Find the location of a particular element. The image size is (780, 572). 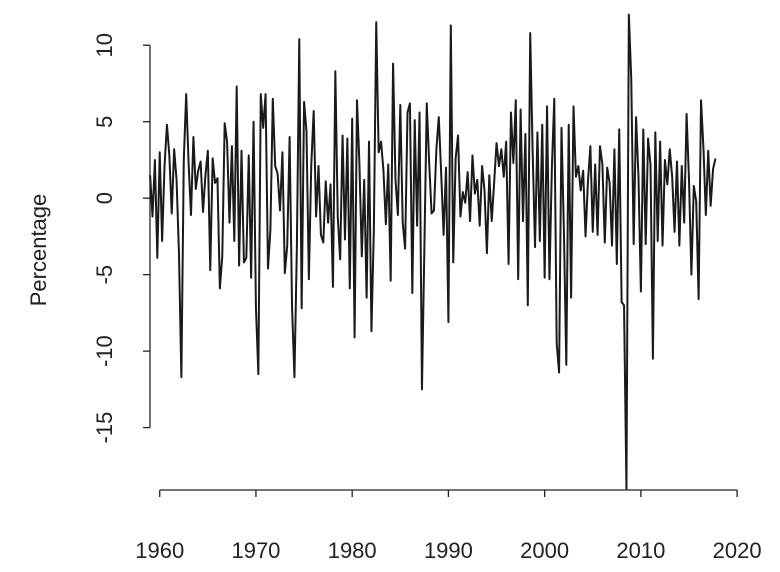

y-tick-label: 10 is located at coordinates (104, 45).